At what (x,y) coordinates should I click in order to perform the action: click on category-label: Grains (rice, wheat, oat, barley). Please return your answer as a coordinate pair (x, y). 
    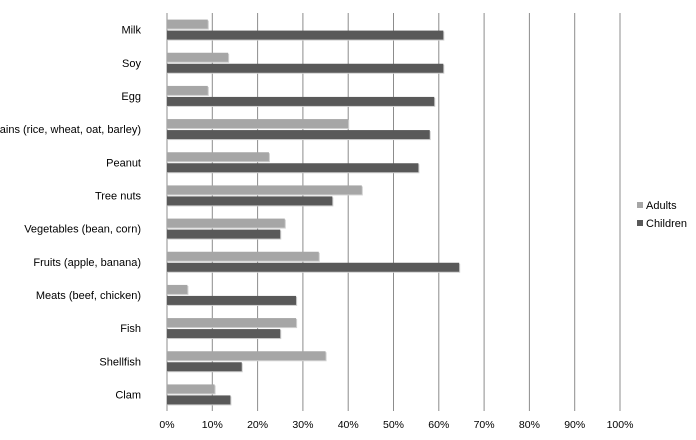
    Looking at the image, I should click on (70, 130).